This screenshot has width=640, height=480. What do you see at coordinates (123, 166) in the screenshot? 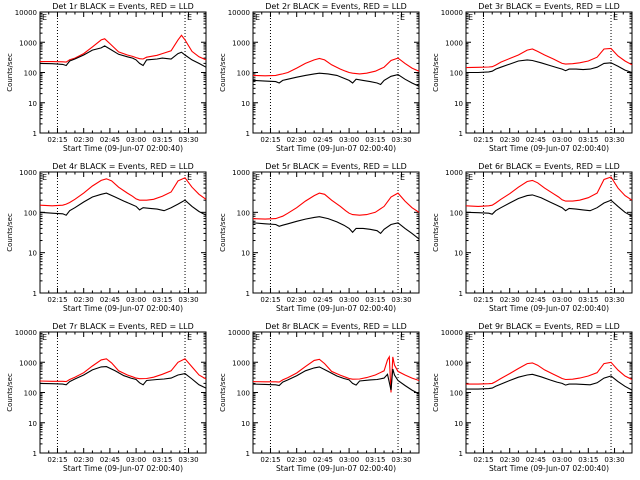
I see `chart-title: Det 4r BLACK = Events, RED = LLD` at bounding box center [123, 166].